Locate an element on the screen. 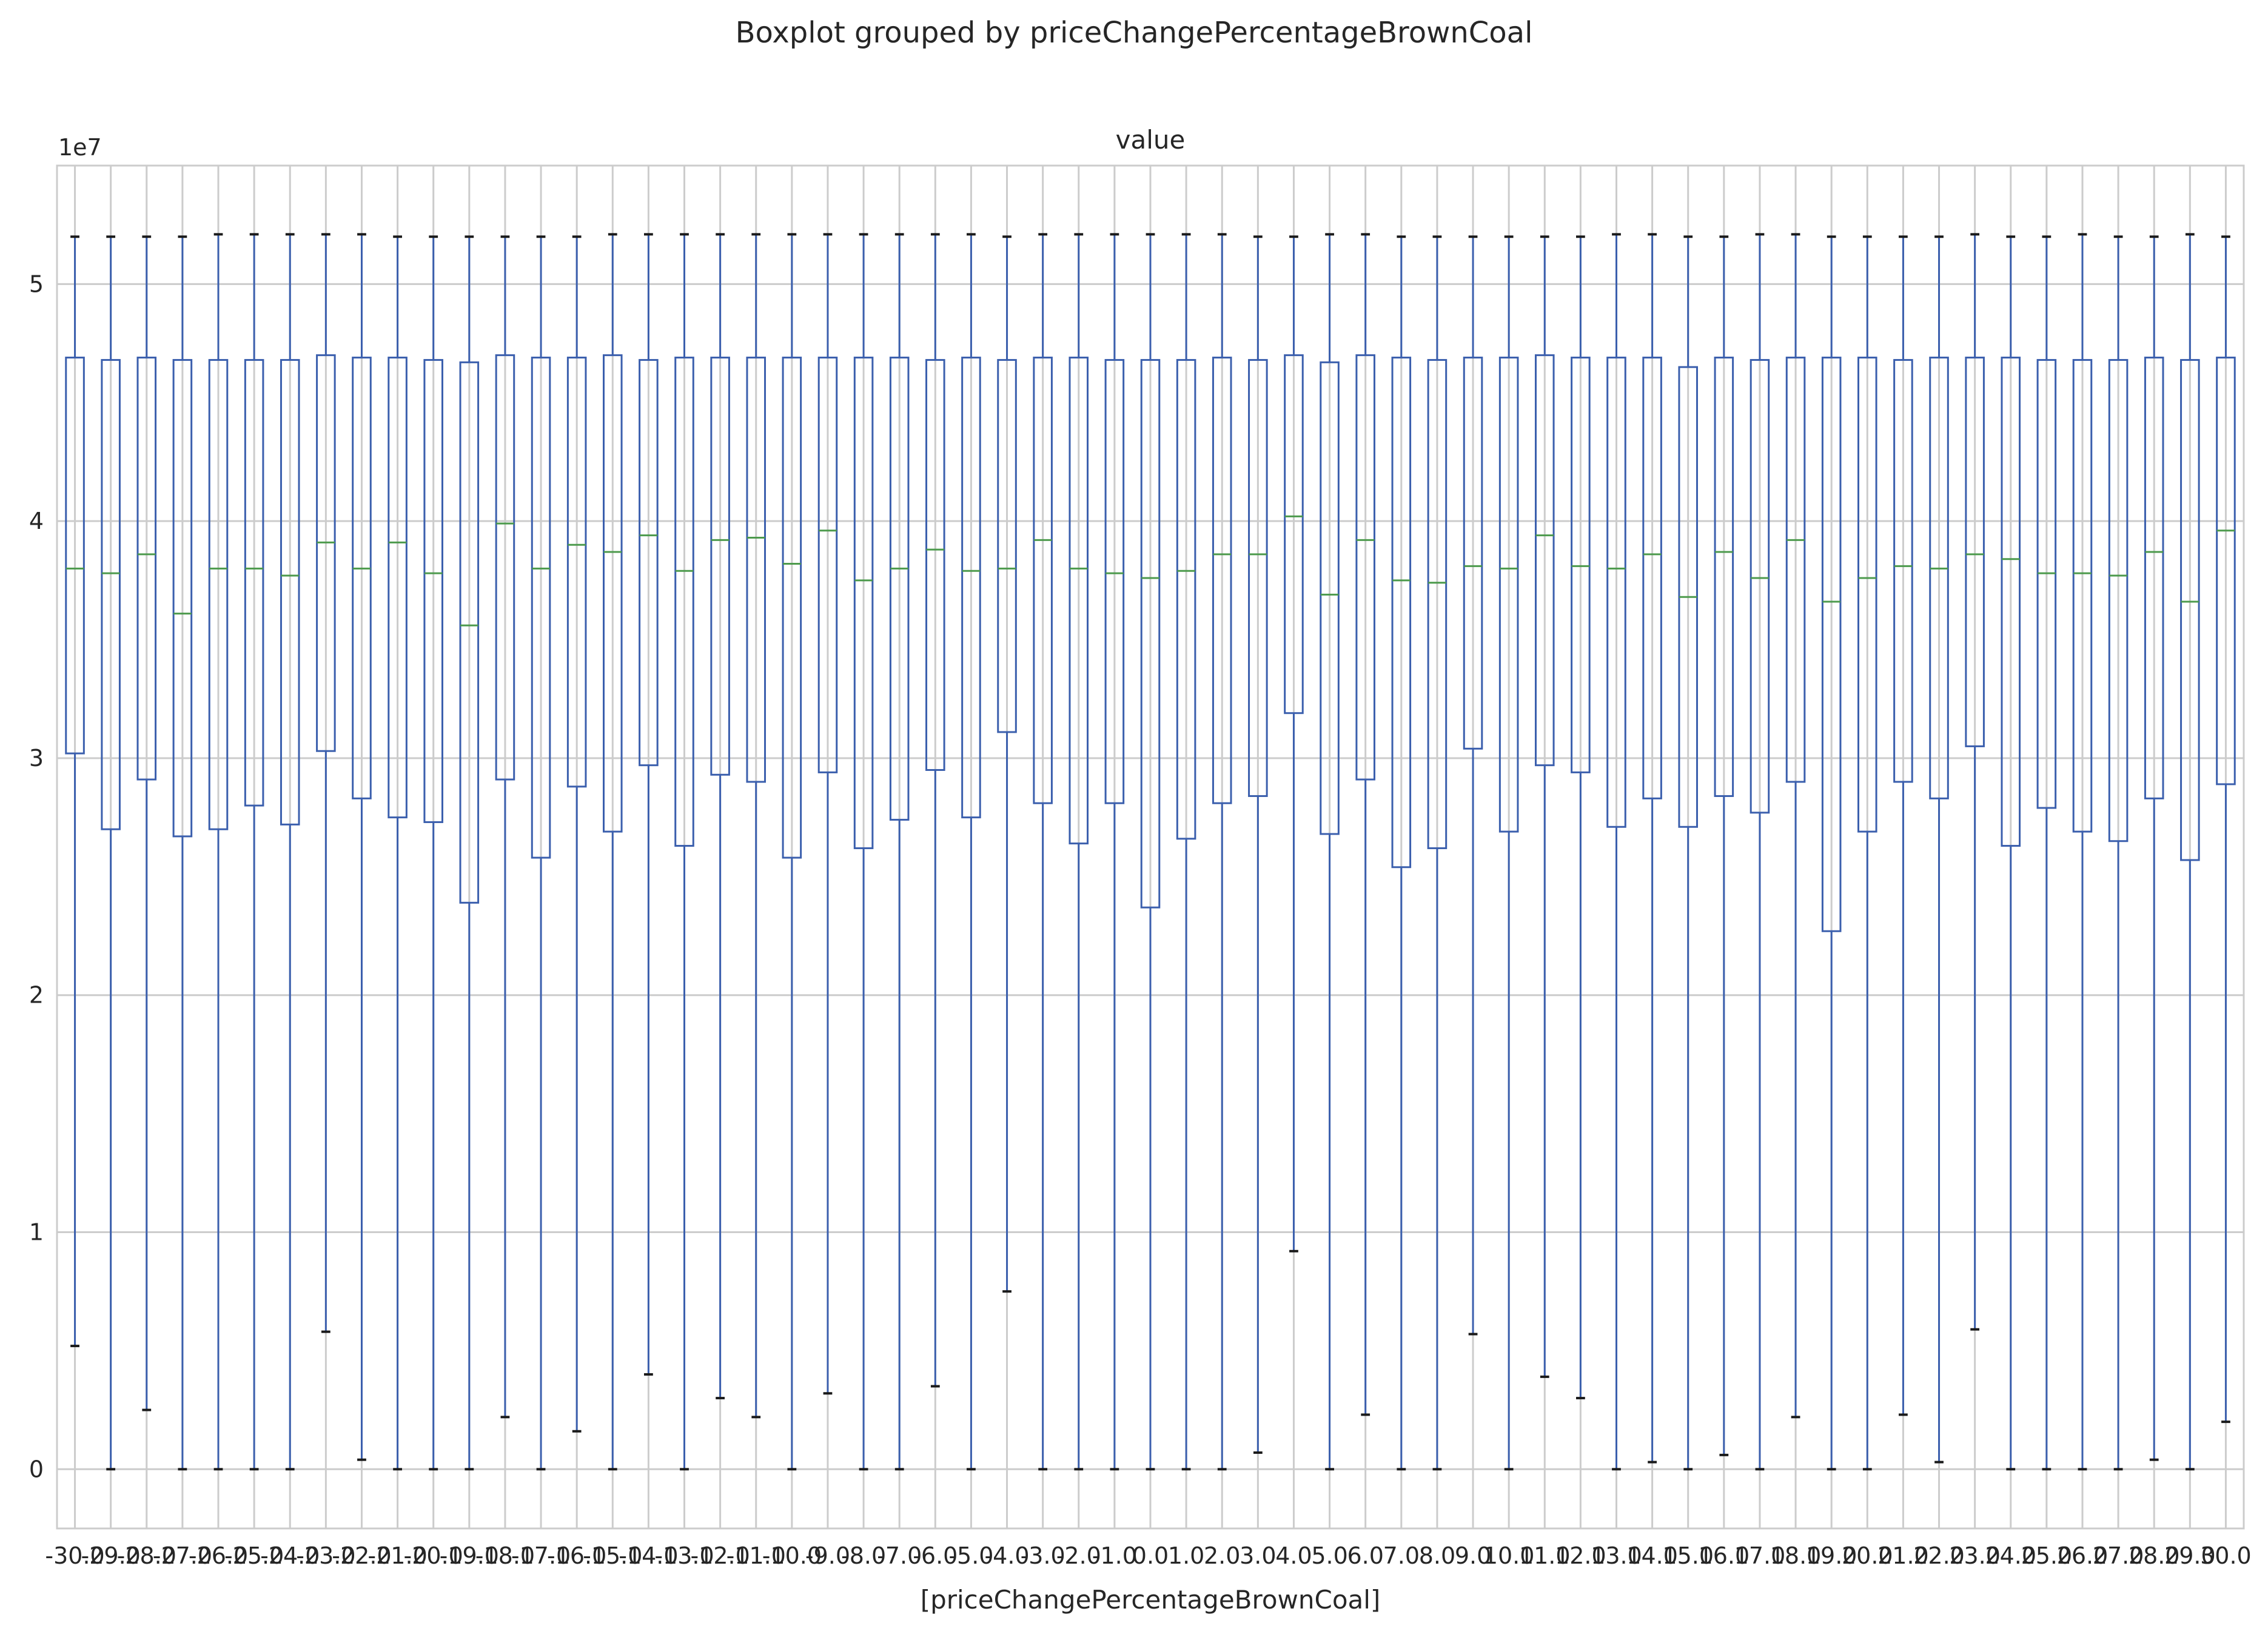 The height and width of the screenshot is (1634, 2268). x-tick-label: -22.0 is located at coordinates (361, 1555).